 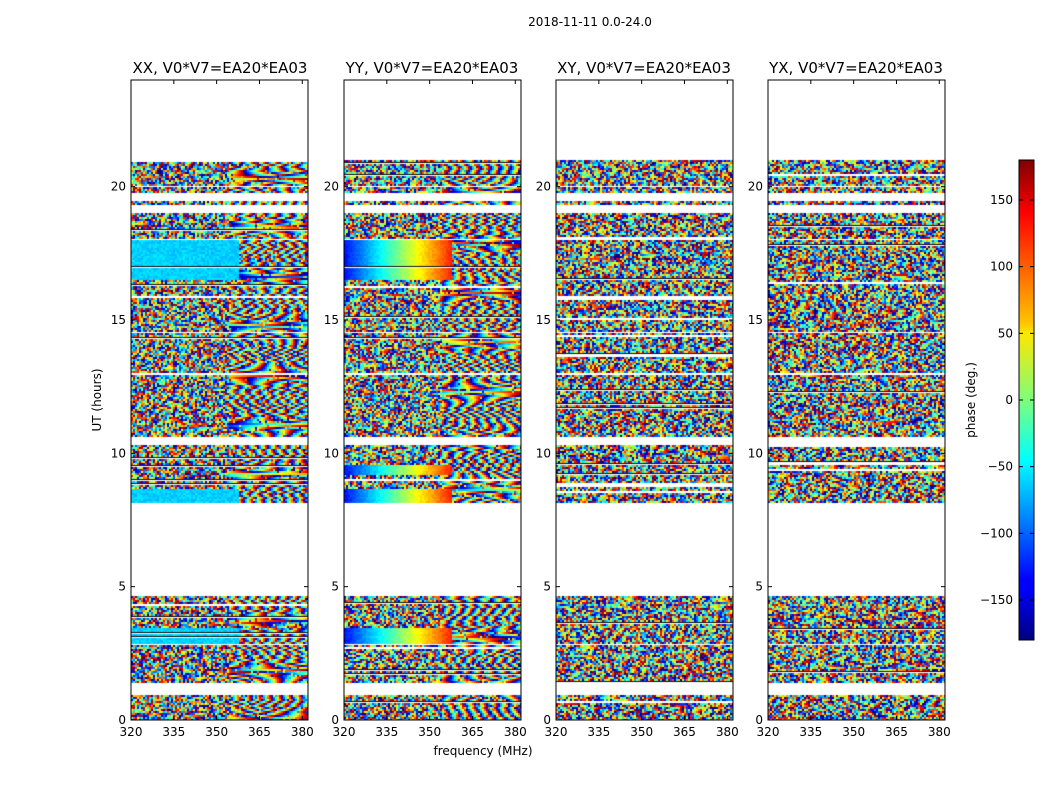 What do you see at coordinates (996, 533) in the screenshot?
I see `colorbar-tick-label: −100` at bounding box center [996, 533].